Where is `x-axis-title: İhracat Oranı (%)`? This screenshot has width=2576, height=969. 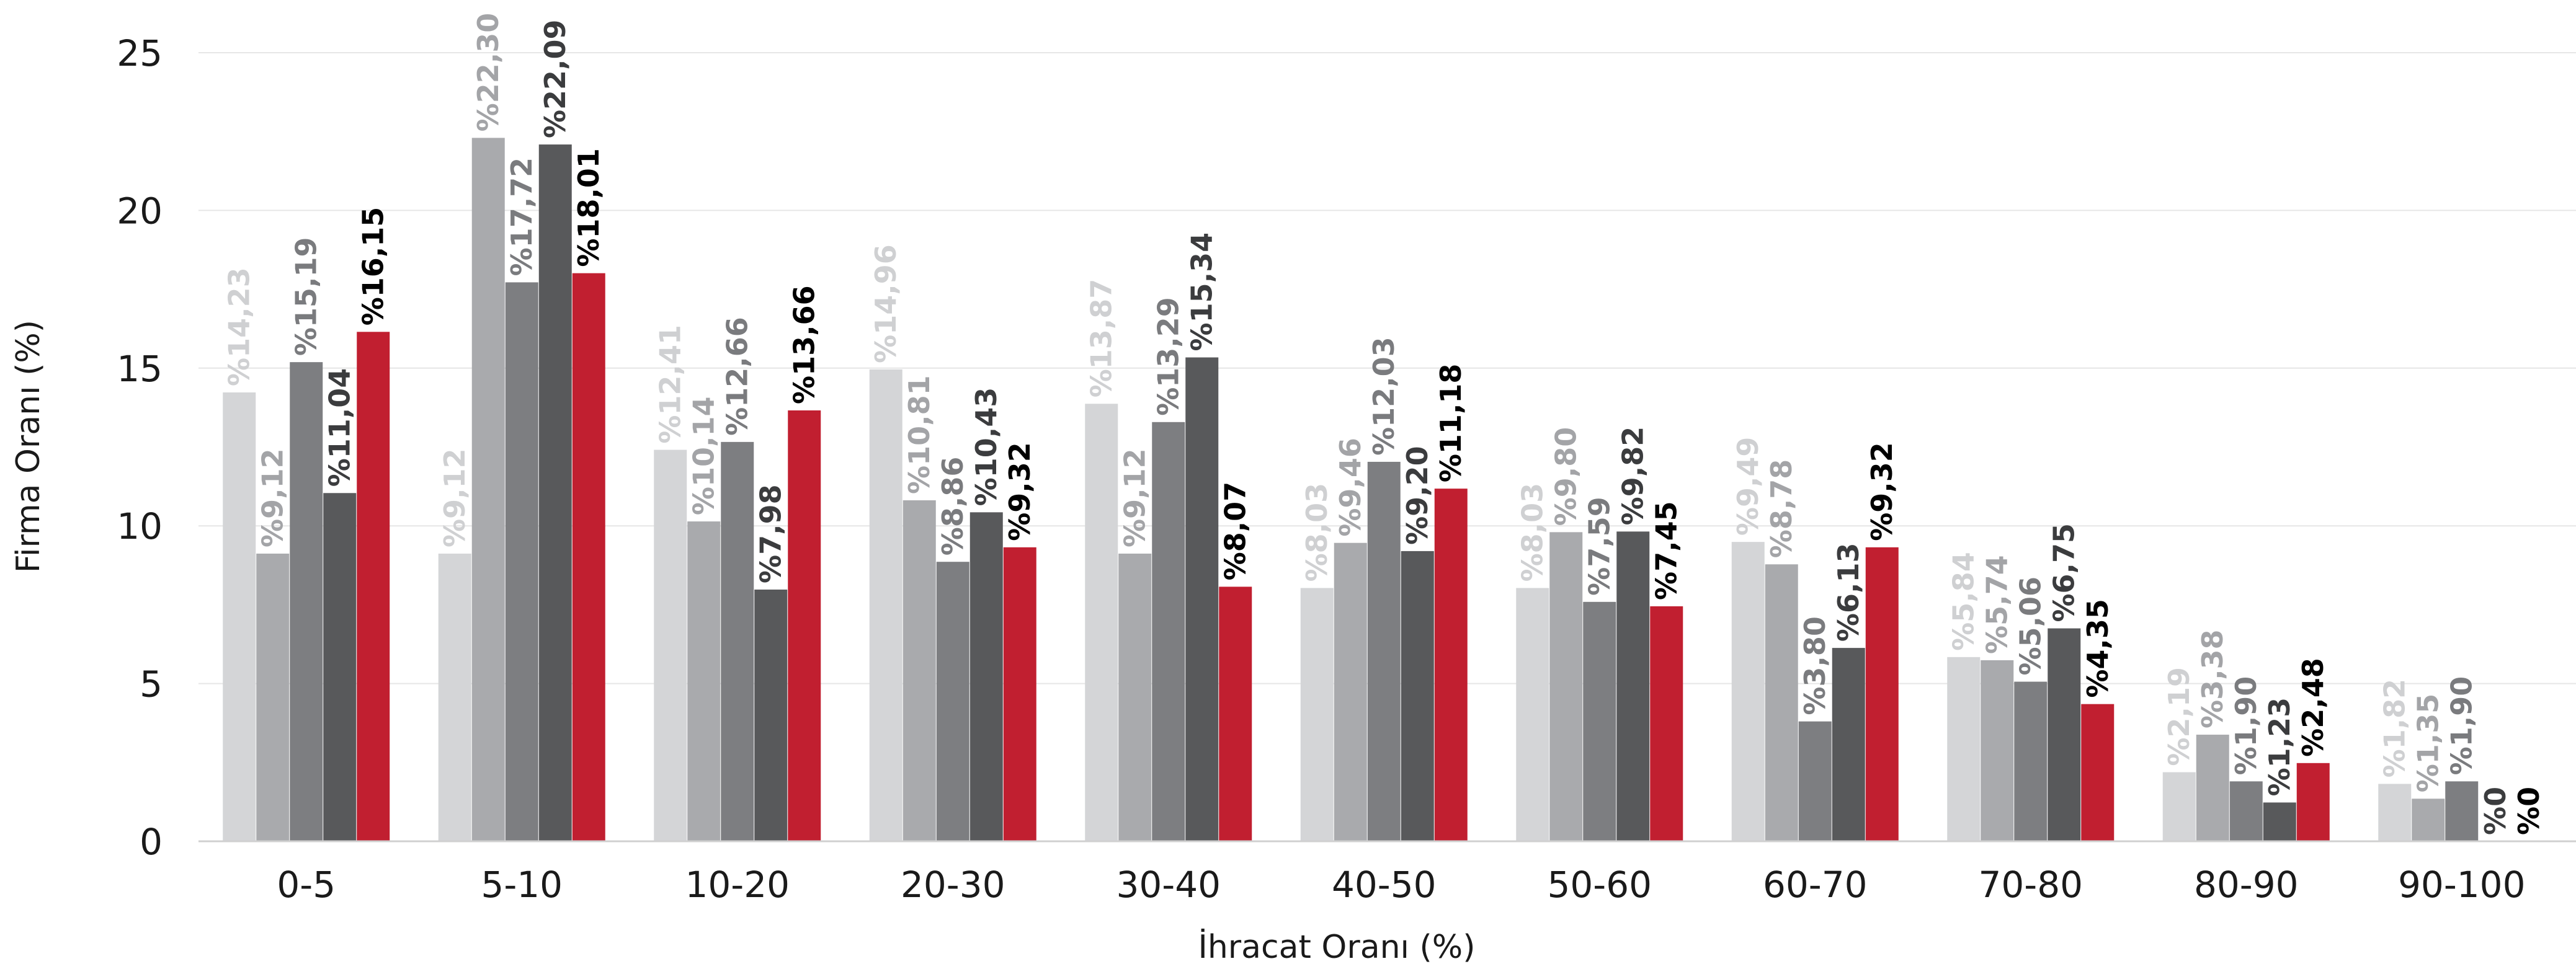
x-axis-title: İhracat Oranı (%) is located at coordinates (1336, 947).